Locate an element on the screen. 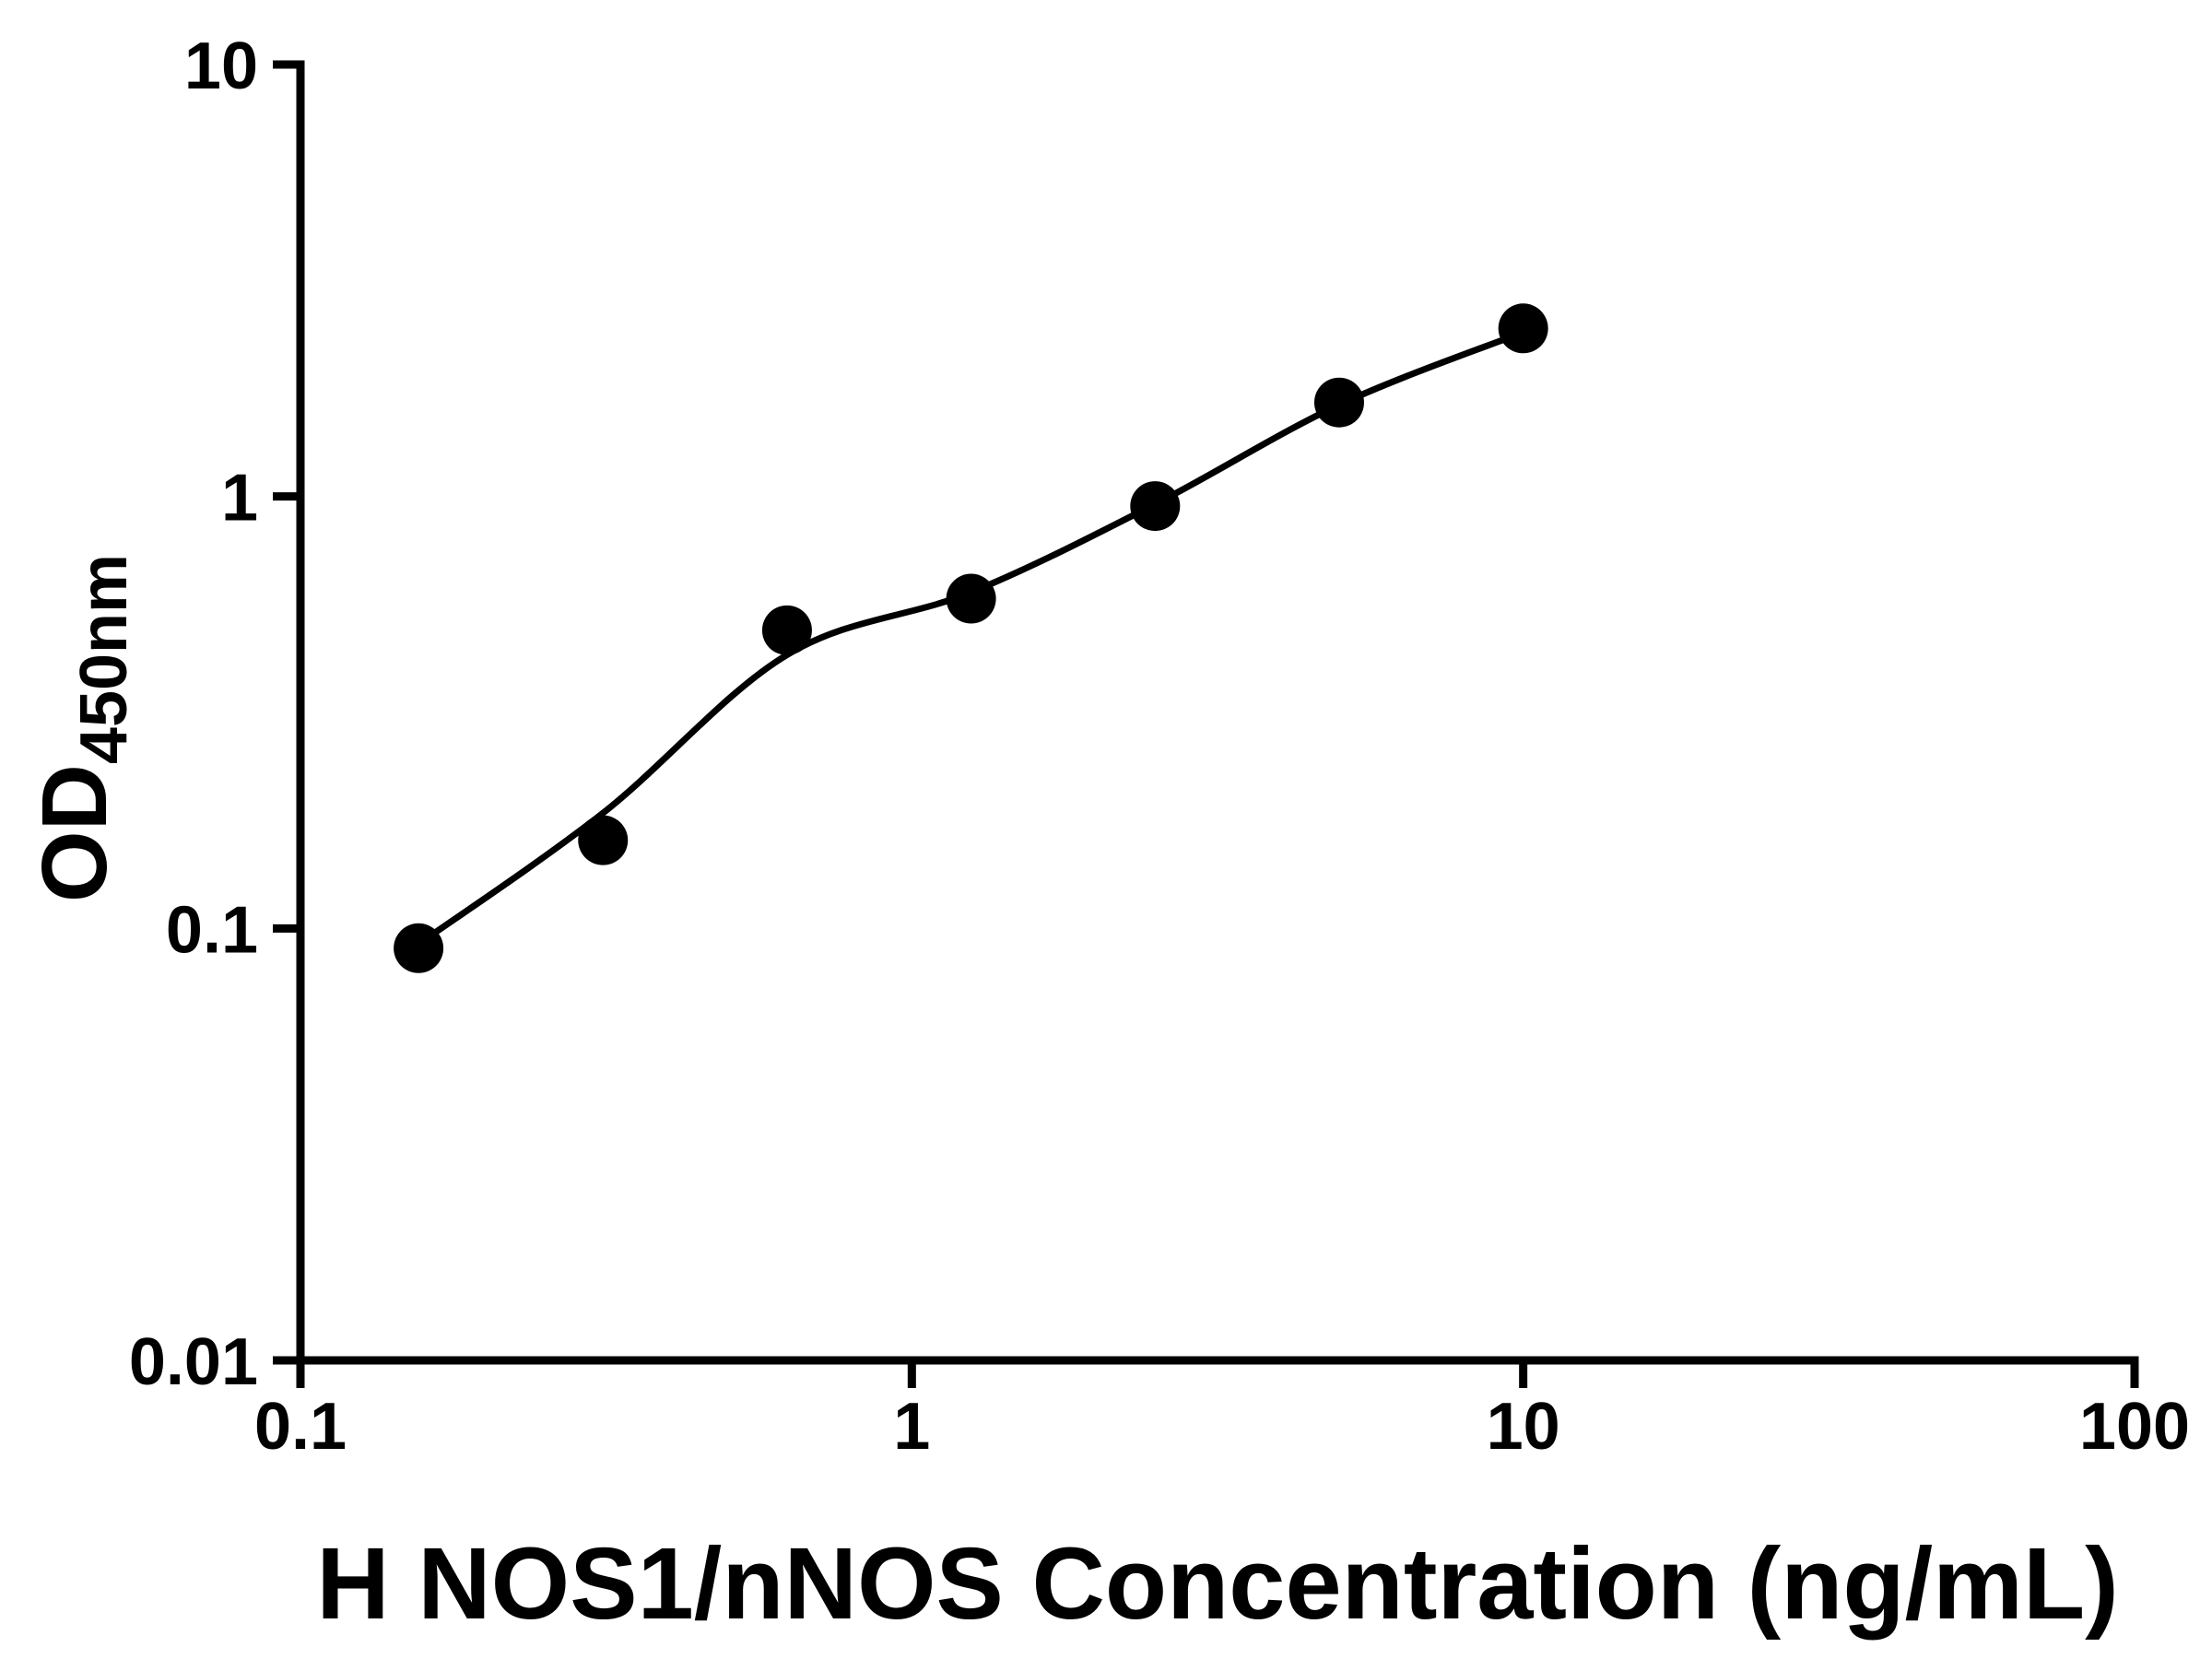 Image resolution: width=2212 pixels, height=1659 pixels. y-axis-title: OD450nm is located at coordinates (82, 728).